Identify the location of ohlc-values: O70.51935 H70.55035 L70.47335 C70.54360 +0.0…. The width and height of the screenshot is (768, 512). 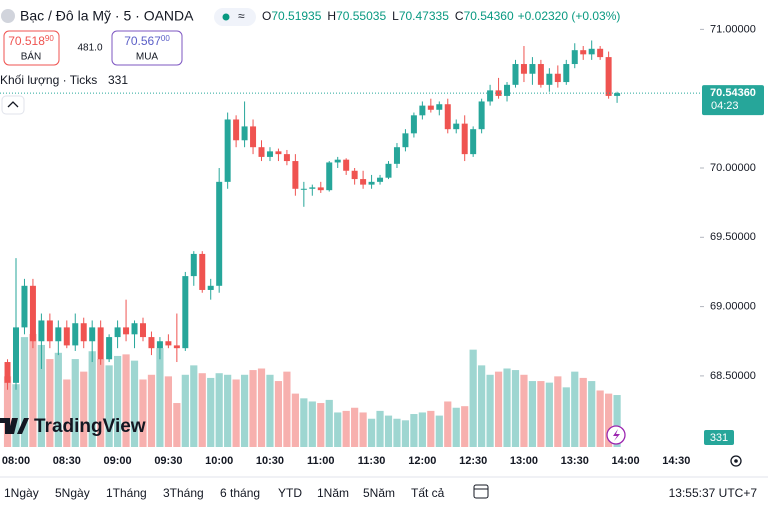
(441, 16).